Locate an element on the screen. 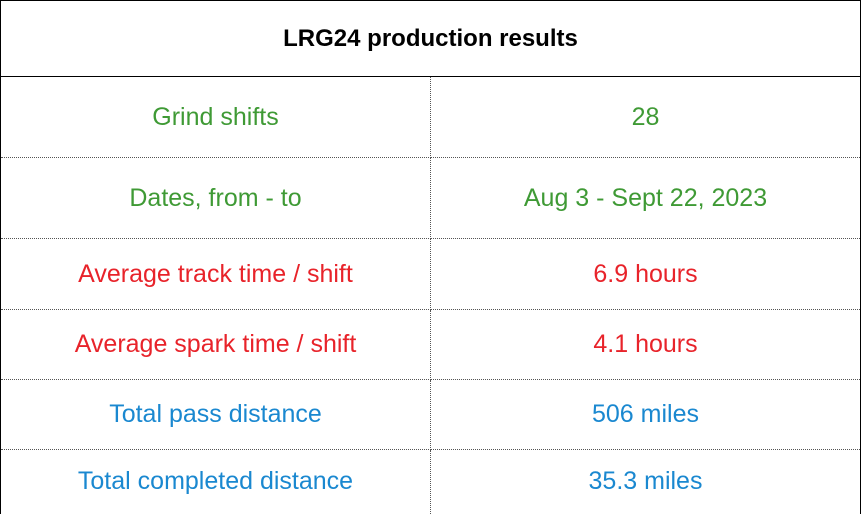 The image size is (861, 515). table-row: Total completed distance 35.3 miles is located at coordinates (430, 481).